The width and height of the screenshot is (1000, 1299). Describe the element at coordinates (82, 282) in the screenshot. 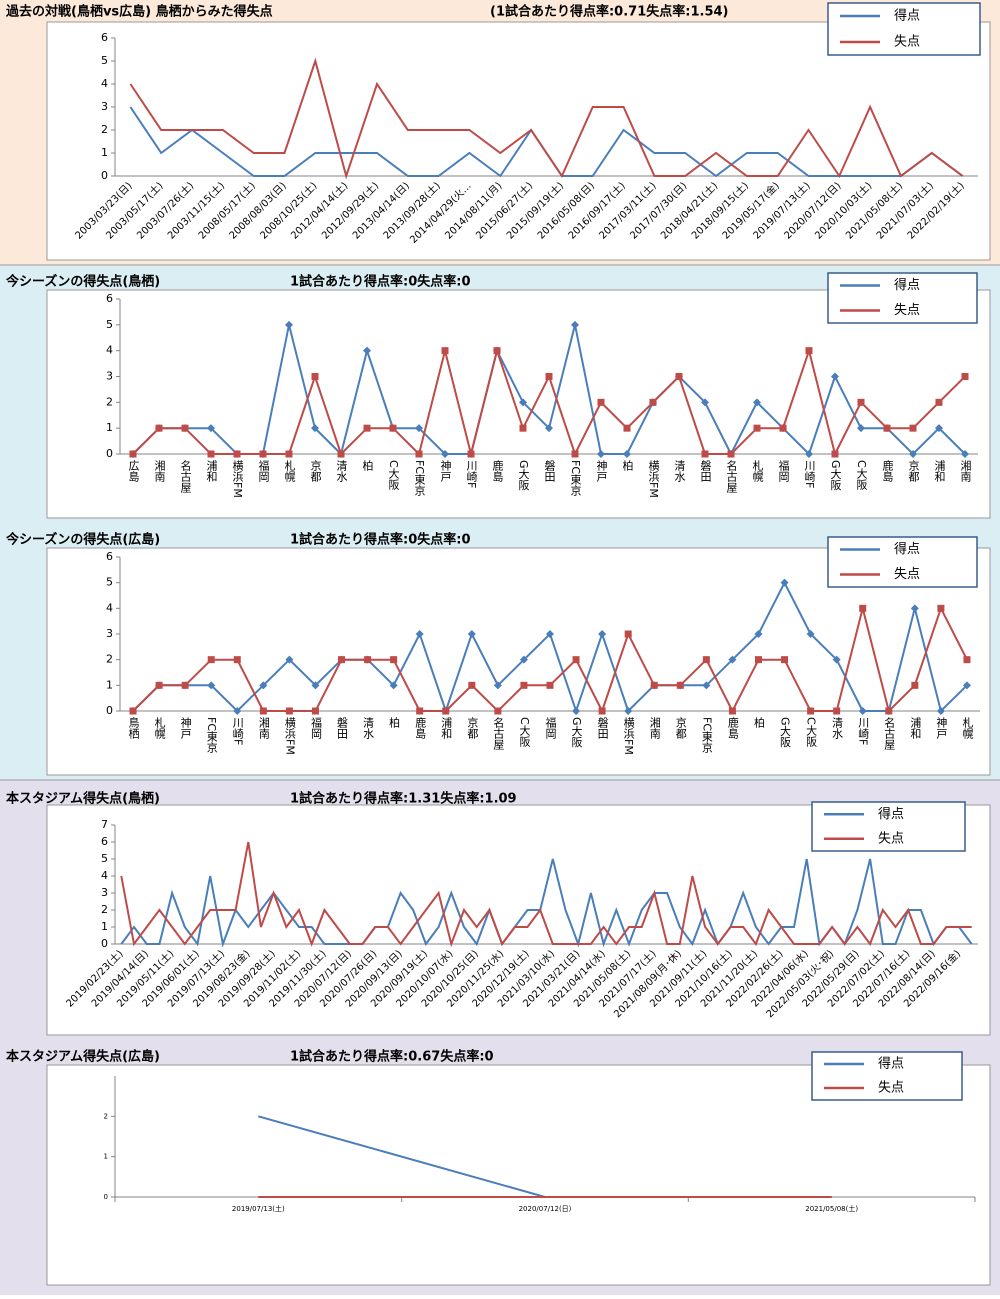

I see `chart-title: 今シーズンの得失点(鳥栖)` at that location.